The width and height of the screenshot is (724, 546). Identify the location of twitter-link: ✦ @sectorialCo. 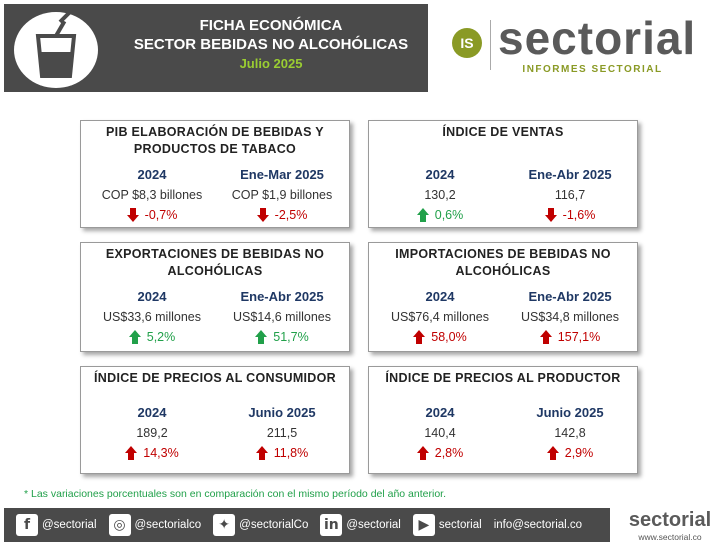
(260, 525).